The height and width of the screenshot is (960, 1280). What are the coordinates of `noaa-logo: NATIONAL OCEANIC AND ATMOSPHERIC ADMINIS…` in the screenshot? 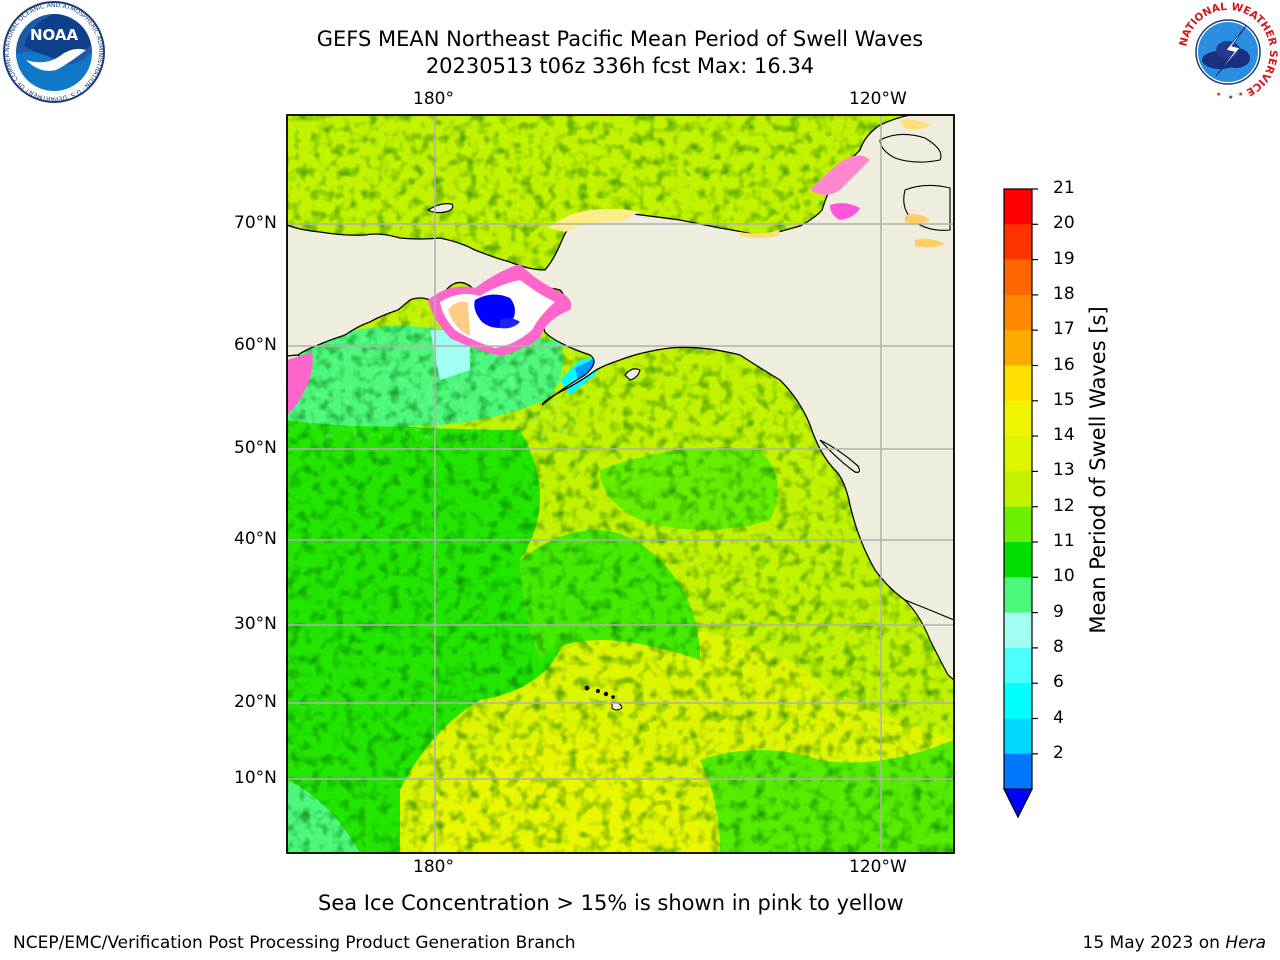 It's located at (53, 51).